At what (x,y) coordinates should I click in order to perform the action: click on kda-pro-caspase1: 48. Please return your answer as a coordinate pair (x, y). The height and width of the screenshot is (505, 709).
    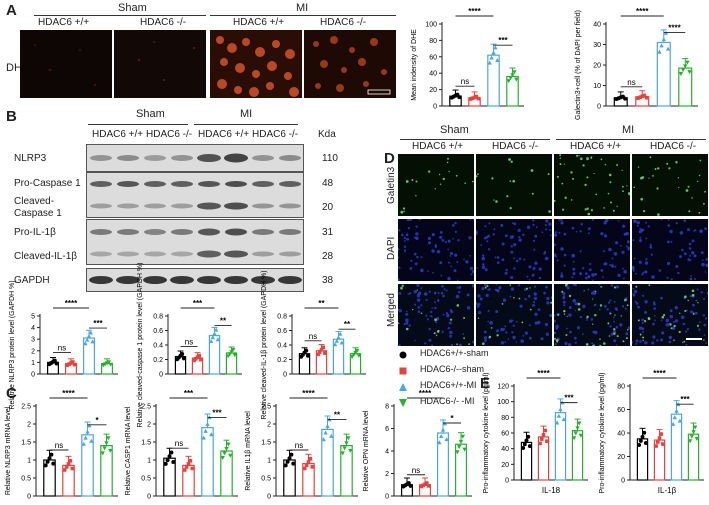
    Looking at the image, I should click on (328, 183).